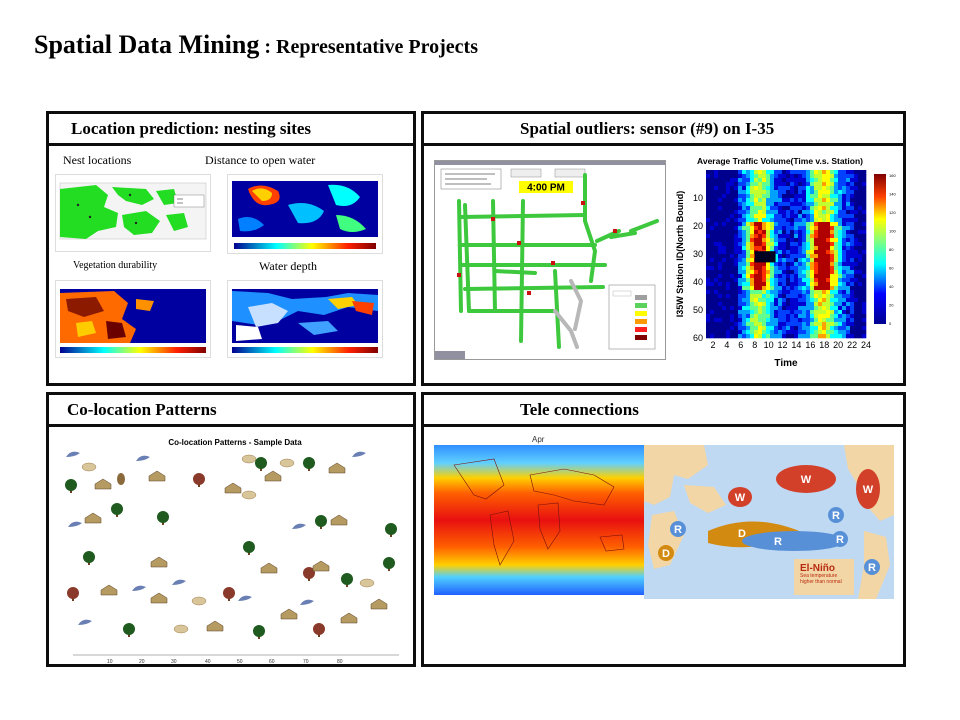 The height and width of the screenshot is (720, 960). Describe the element at coordinates (539, 519) in the screenshot. I see `global-temperature-map: Apr` at that location.